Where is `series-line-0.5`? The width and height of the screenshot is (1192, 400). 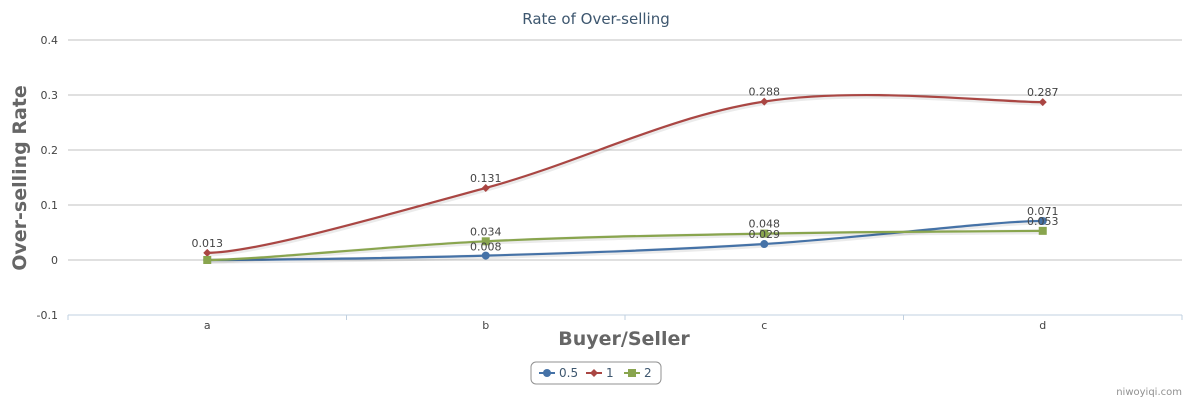 series-line-0.5 is located at coordinates (625, 240).